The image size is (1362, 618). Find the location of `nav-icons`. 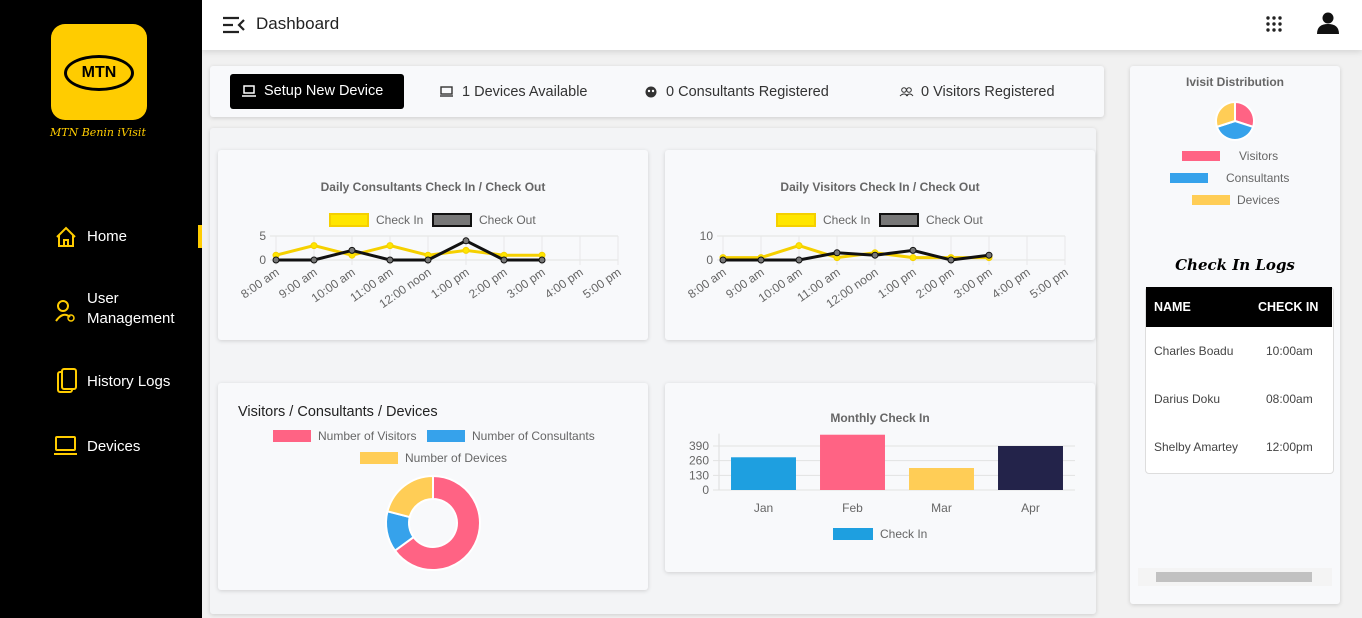

nav-icons is located at coordinates (65, 340).